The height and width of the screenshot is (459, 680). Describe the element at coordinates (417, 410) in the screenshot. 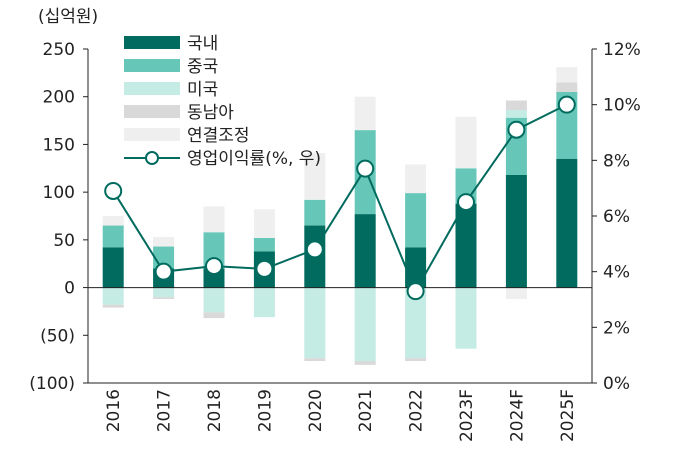

I see `x-tick-label: 2022` at that location.